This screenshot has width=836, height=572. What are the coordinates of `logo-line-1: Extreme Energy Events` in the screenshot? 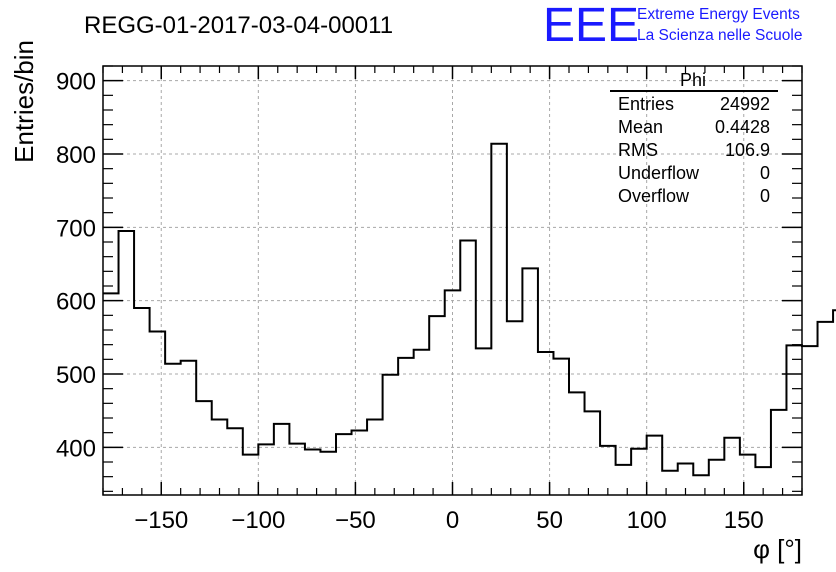 It's located at (718, 14).